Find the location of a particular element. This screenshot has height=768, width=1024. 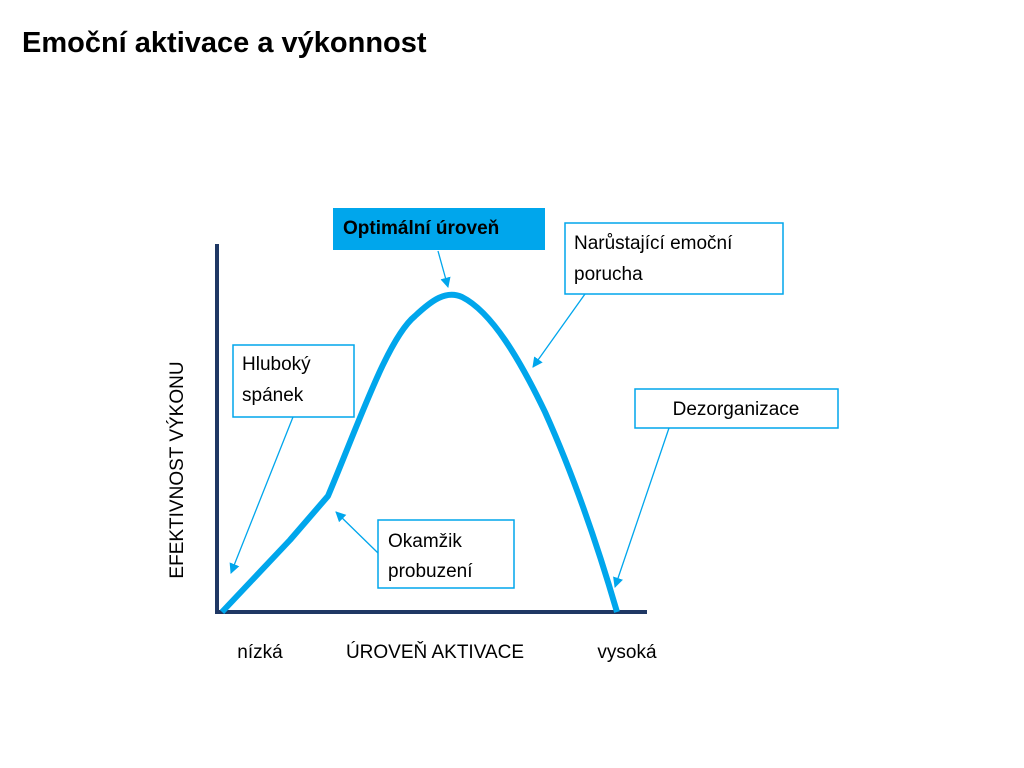

x-high-label: vysoká is located at coordinates (627, 652).